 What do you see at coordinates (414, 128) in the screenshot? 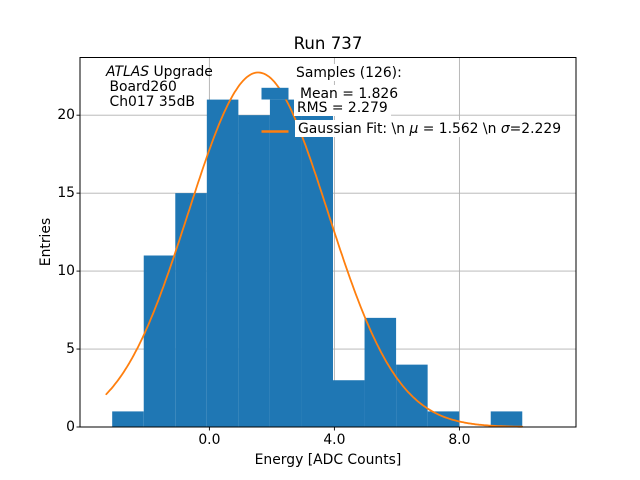
I see `legend-fit-mu-symbol: μ` at bounding box center [414, 128].